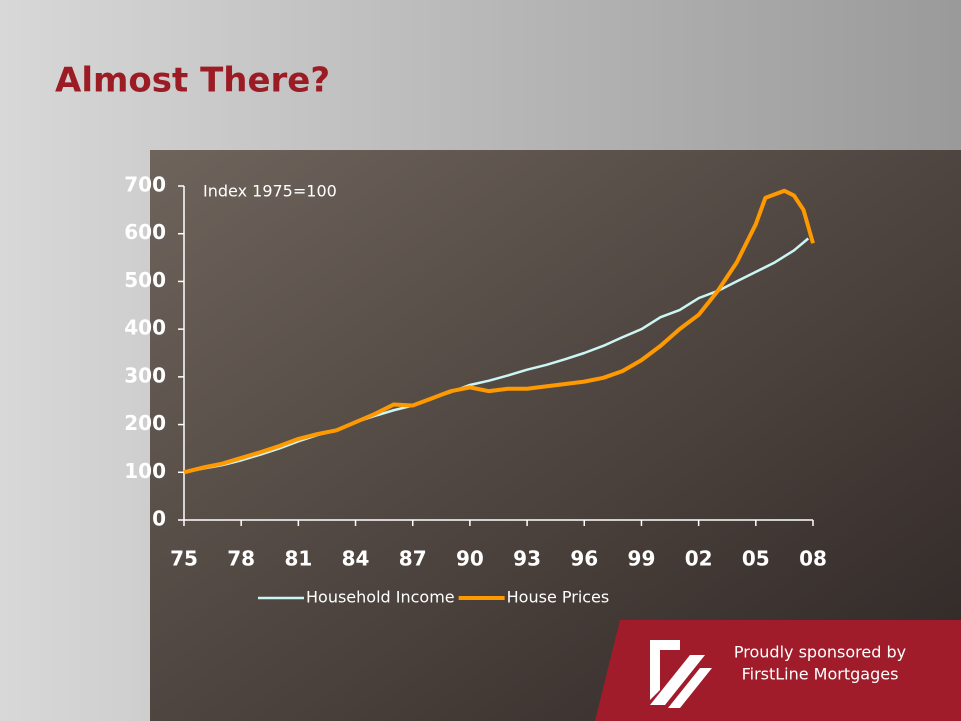 This screenshot has width=961, height=721. I want to click on slide-title: Almost There?, so click(192, 81).